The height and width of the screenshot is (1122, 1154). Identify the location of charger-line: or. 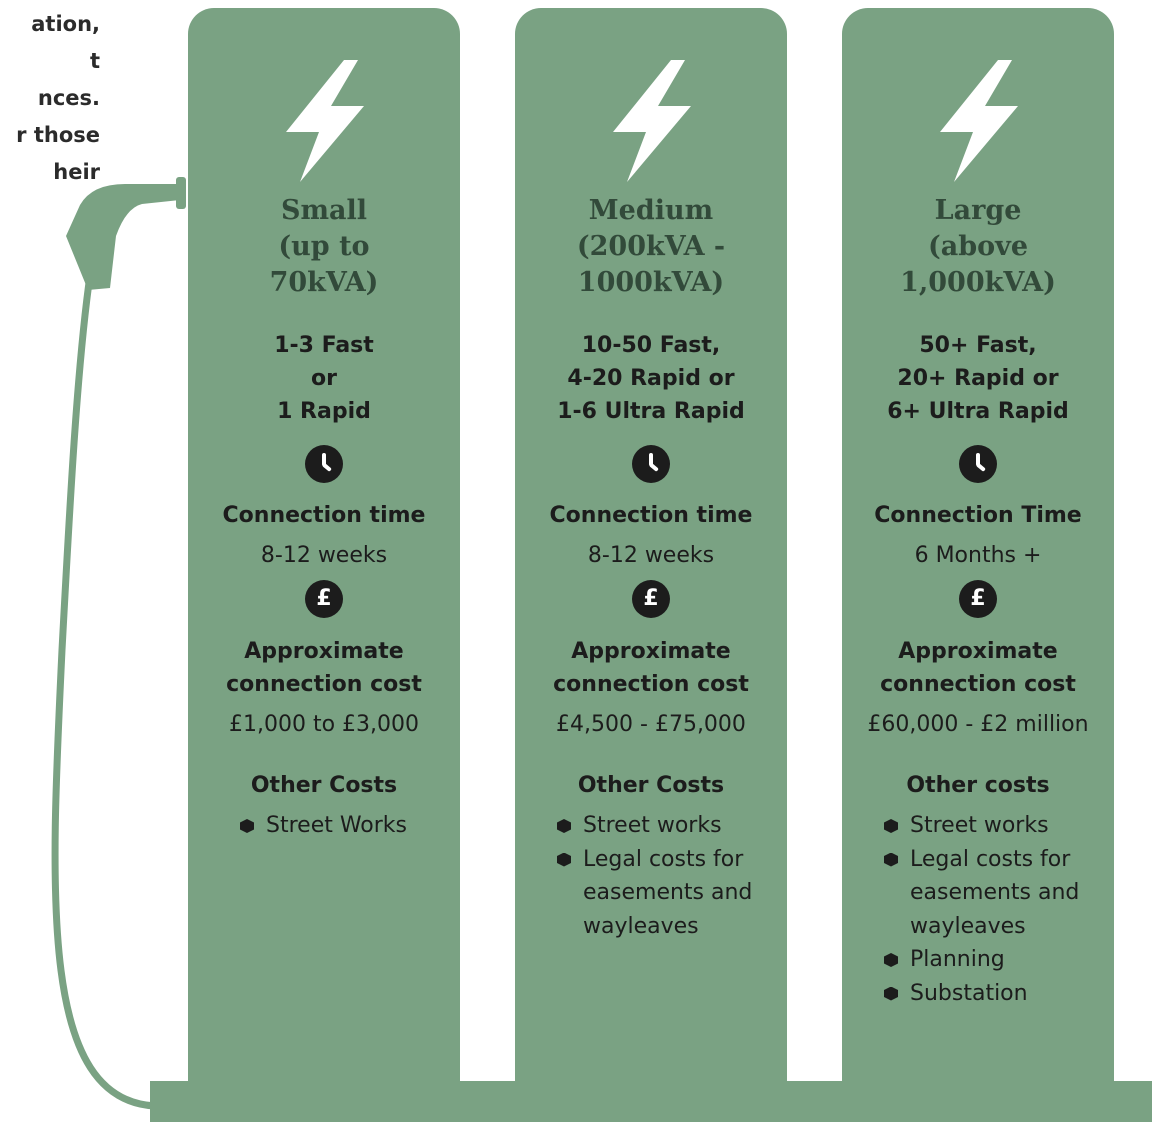
(324, 378).